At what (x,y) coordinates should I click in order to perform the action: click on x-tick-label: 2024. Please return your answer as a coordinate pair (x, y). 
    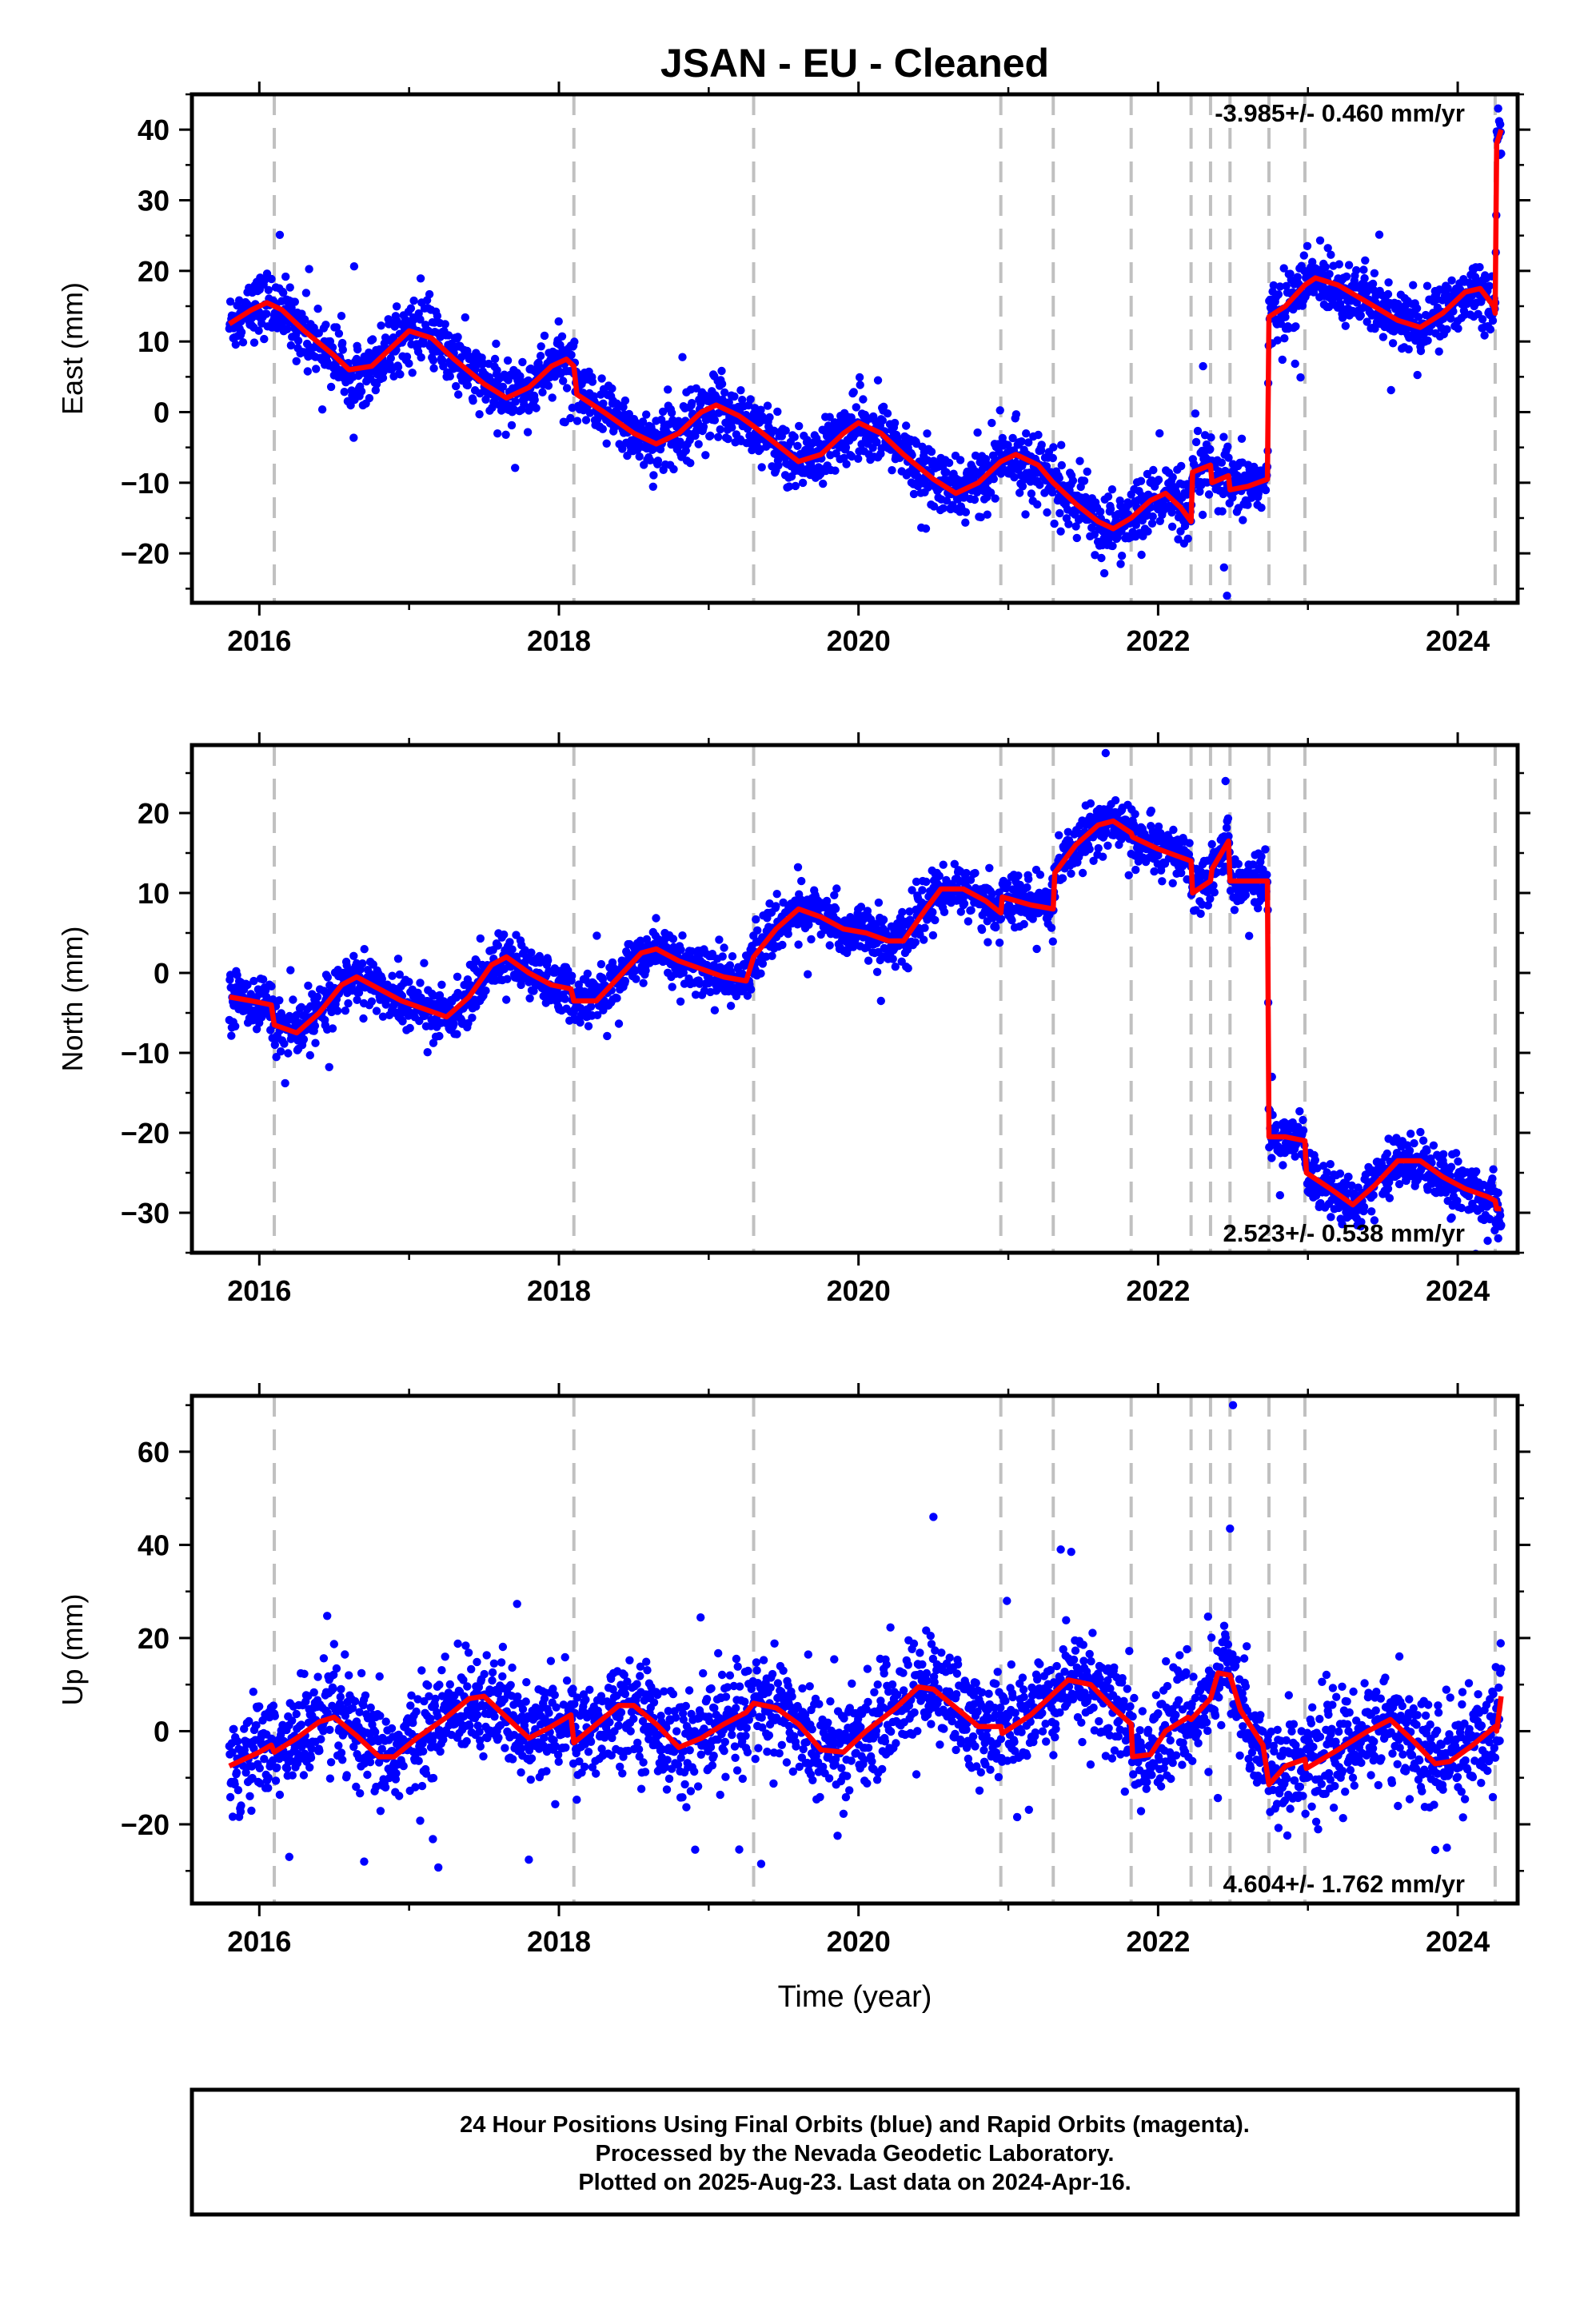
    Looking at the image, I should click on (1458, 640).